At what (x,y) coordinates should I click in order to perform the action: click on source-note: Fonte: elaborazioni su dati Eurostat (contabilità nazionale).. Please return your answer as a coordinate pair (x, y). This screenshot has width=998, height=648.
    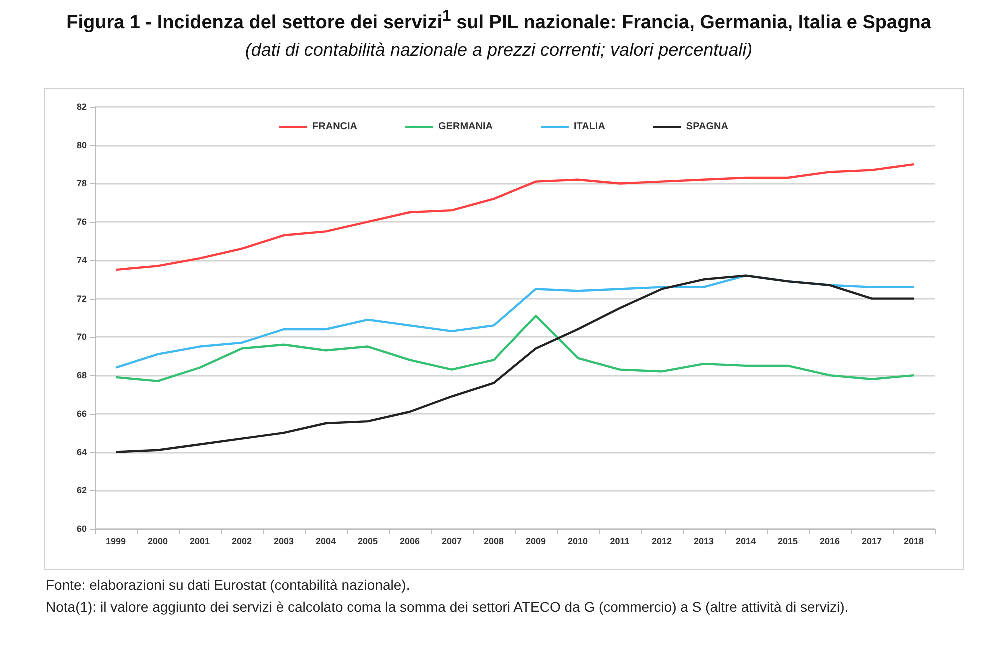
    Looking at the image, I should click on (229, 585).